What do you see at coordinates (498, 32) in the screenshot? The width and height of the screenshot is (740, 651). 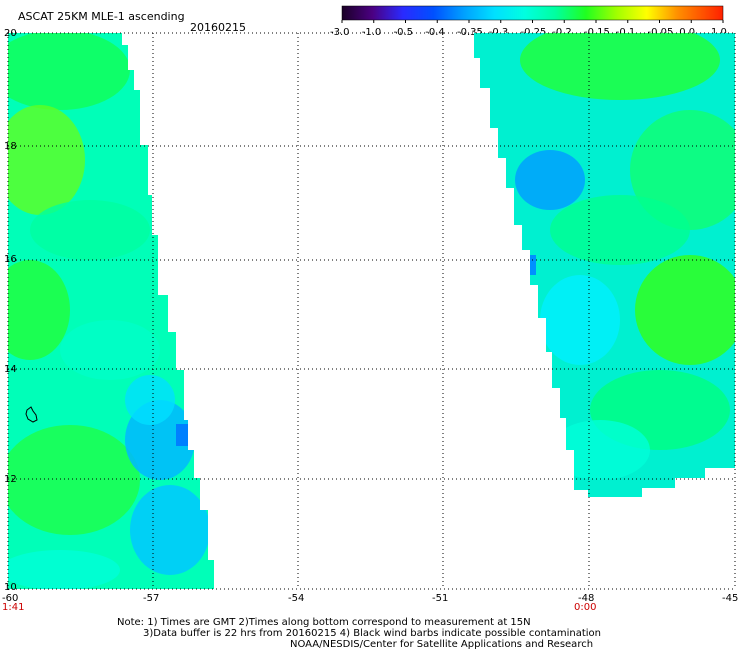 I see `colorbar-label: -0.3` at bounding box center [498, 32].